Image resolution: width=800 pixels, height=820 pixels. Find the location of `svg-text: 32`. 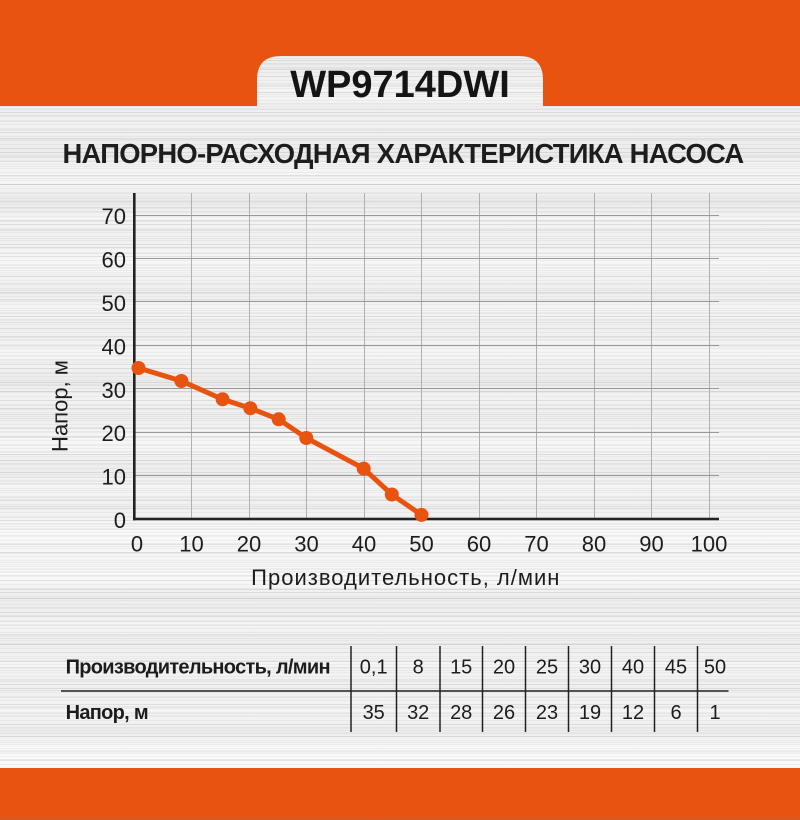

svg-text: 32 is located at coordinates (418, 713).